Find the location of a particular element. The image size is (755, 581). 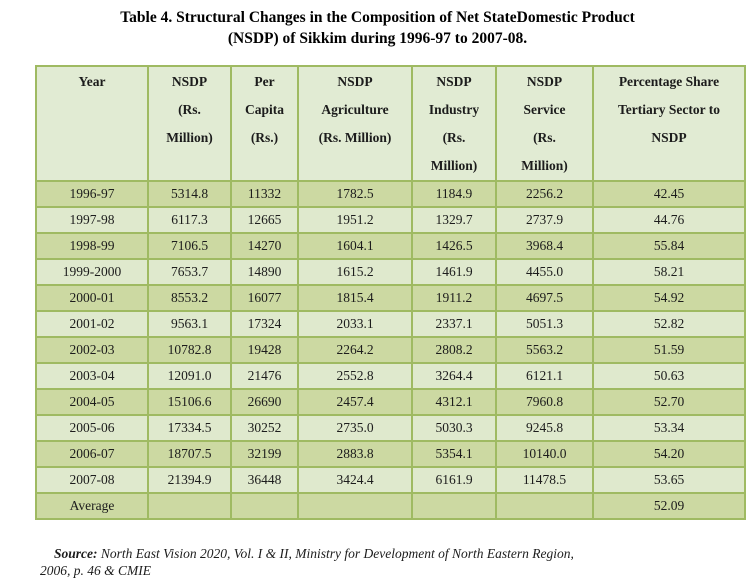

cell-year: 2005-06 is located at coordinates (92, 428).